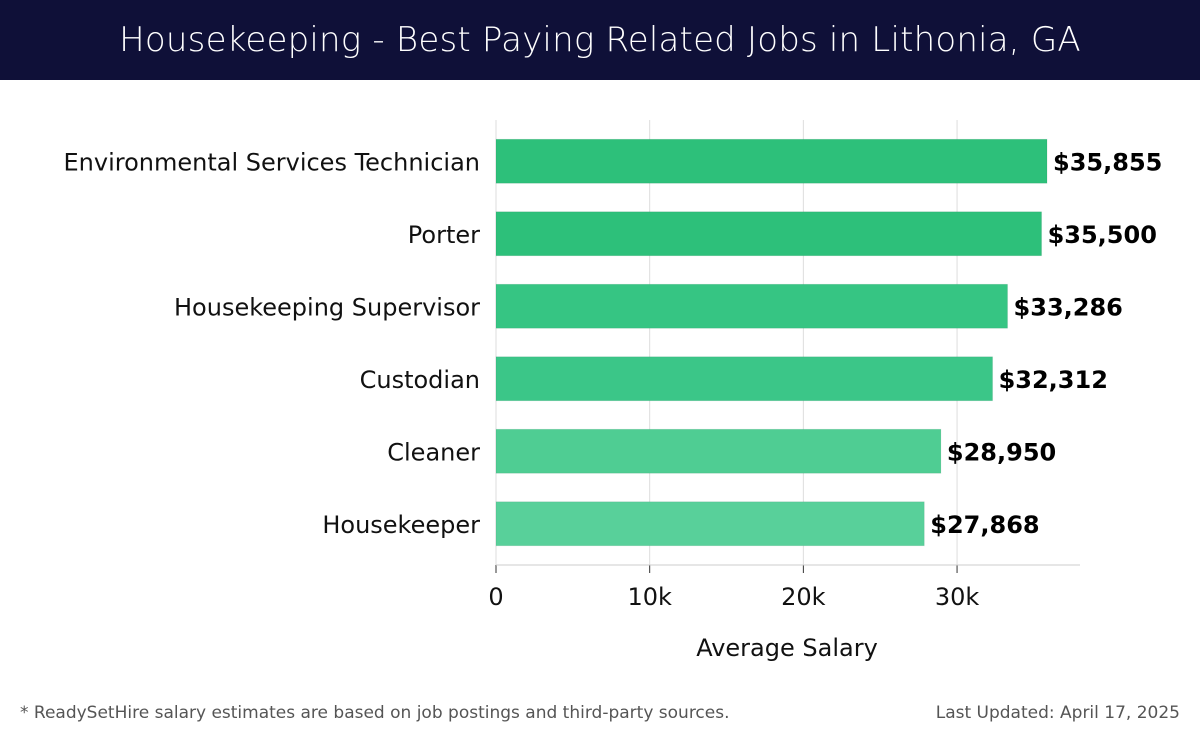 The image size is (1200, 740). Describe the element at coordinates (1053, 380) in the screenshot. I see `value-label: $32,312` at that location.